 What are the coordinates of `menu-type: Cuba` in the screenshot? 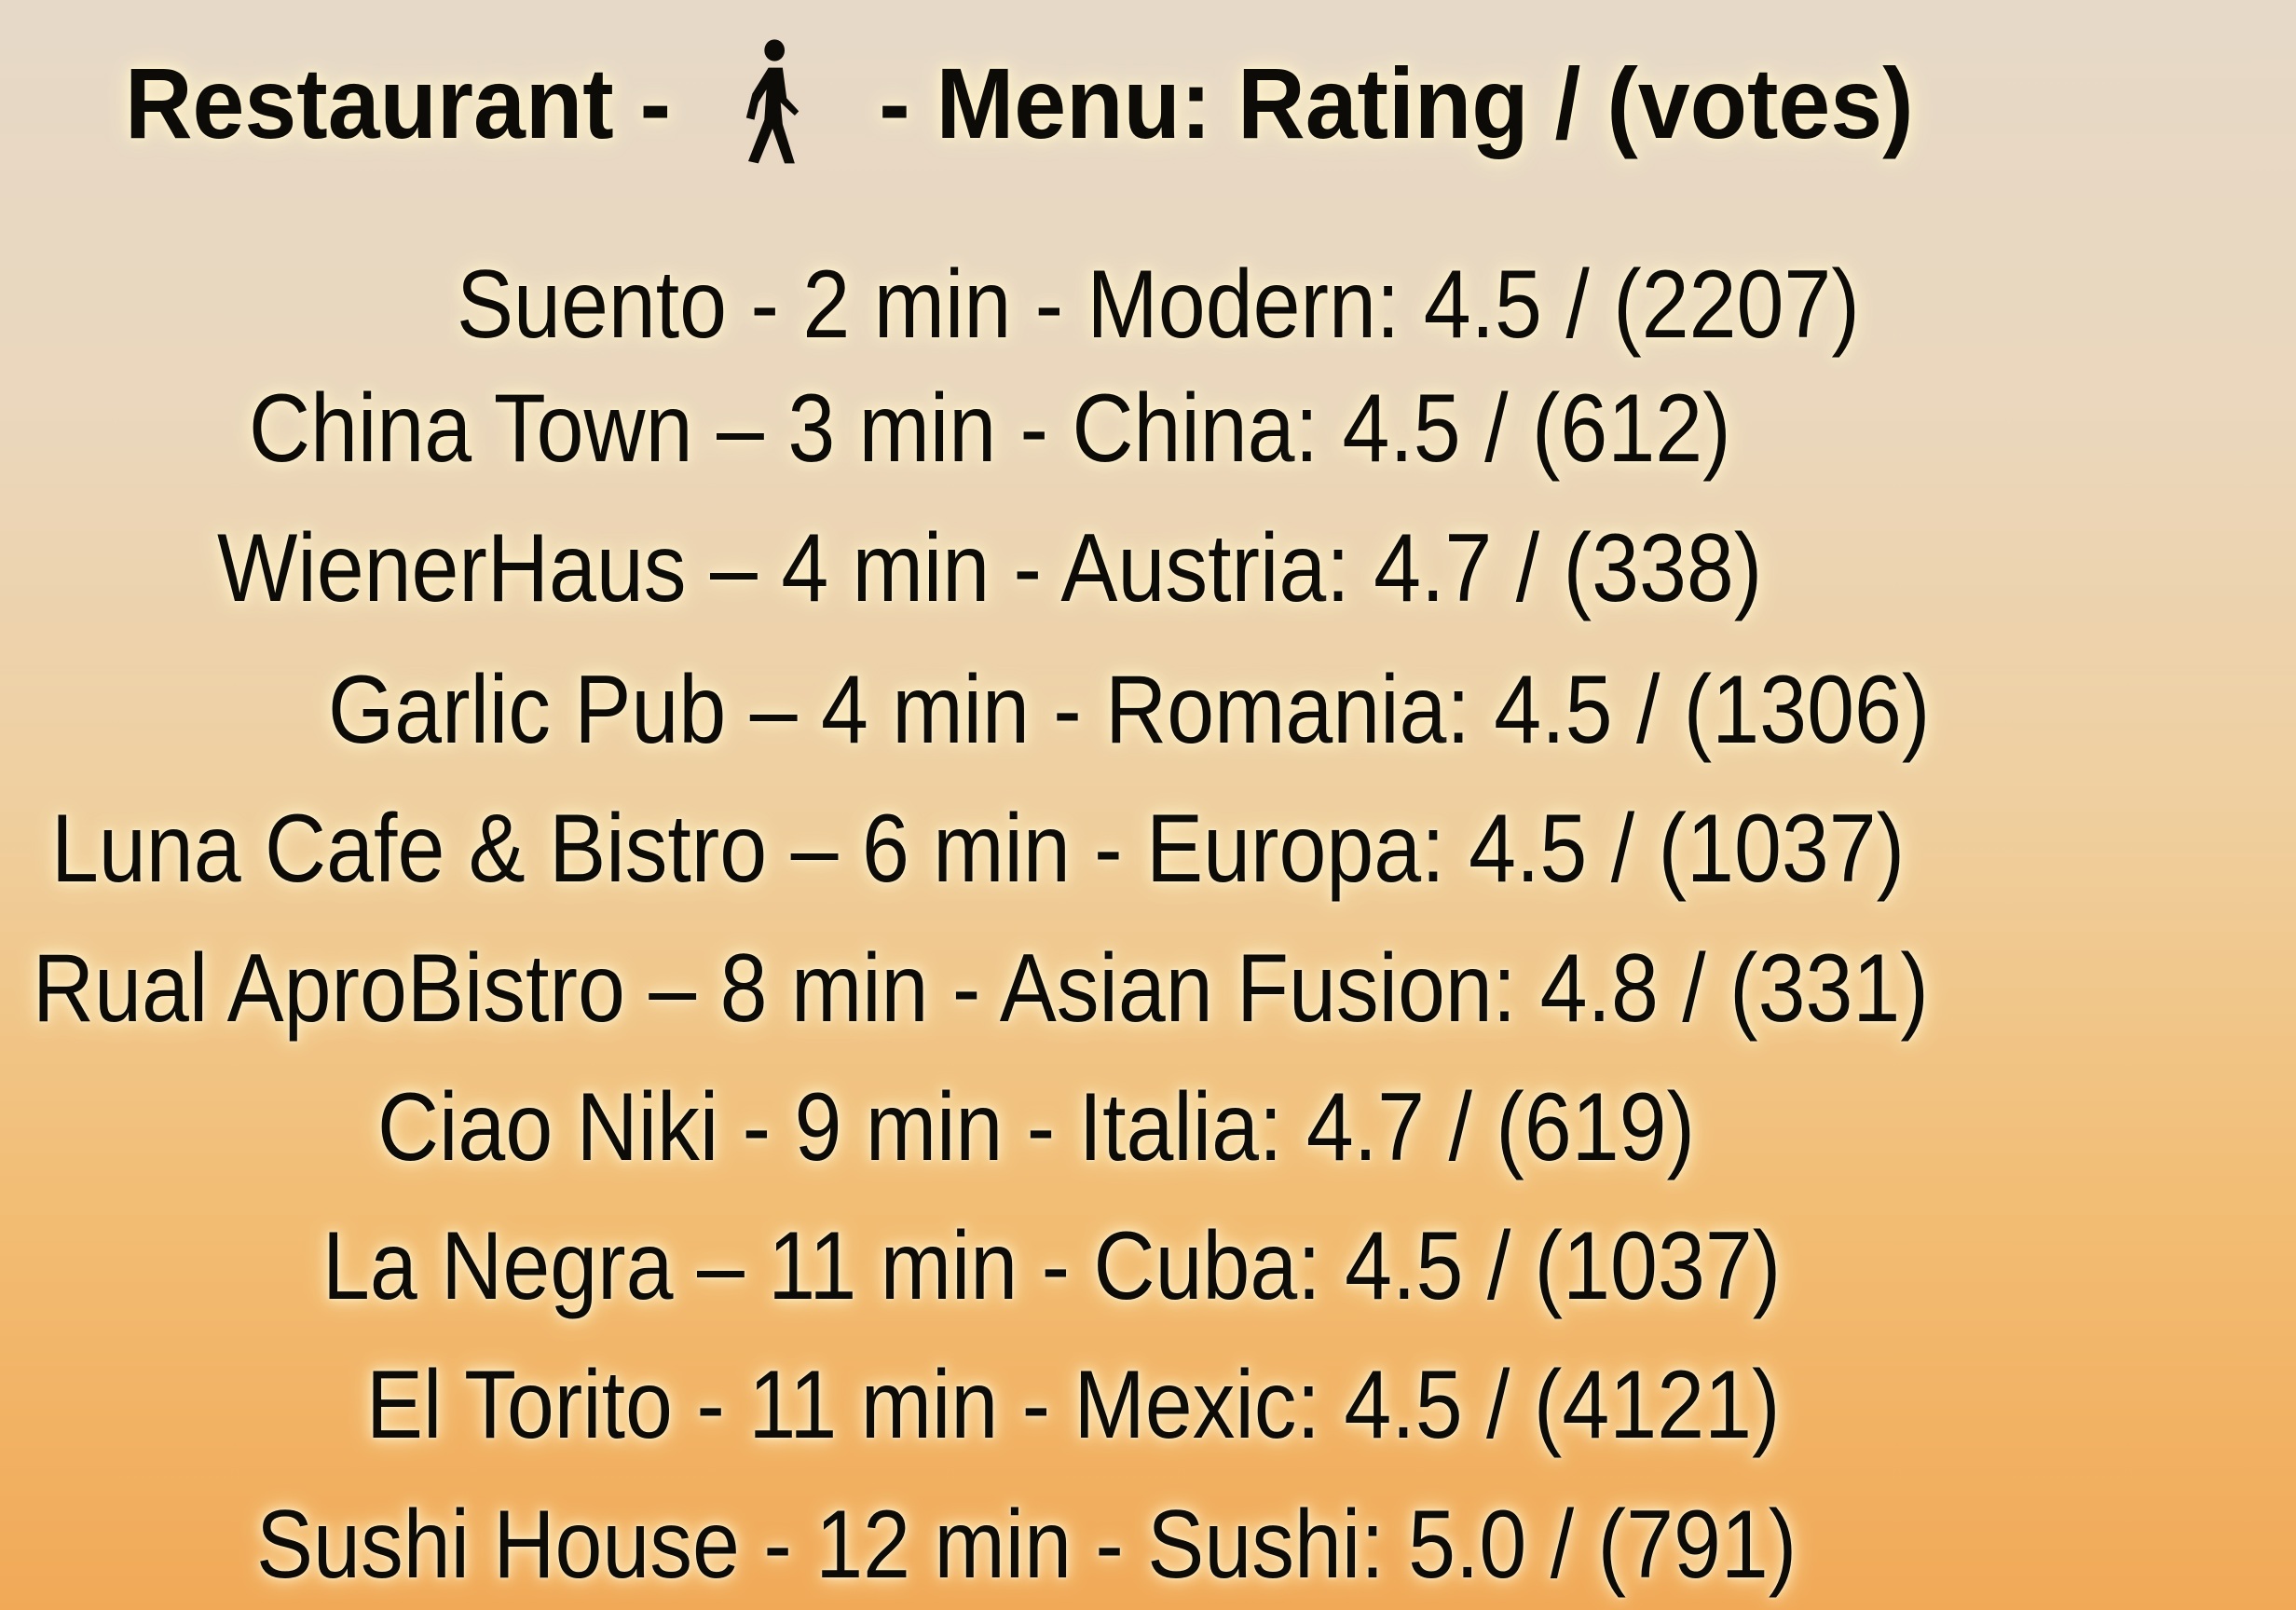 It's located at (1195, 1266).